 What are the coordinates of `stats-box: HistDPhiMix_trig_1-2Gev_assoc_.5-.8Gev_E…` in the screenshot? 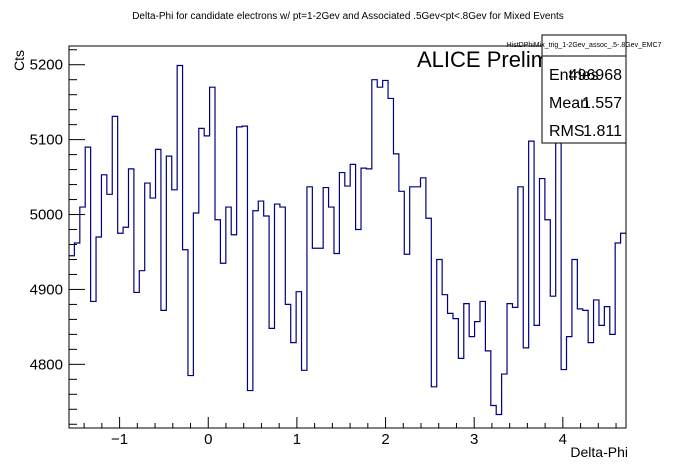 It's located at (584, 89).